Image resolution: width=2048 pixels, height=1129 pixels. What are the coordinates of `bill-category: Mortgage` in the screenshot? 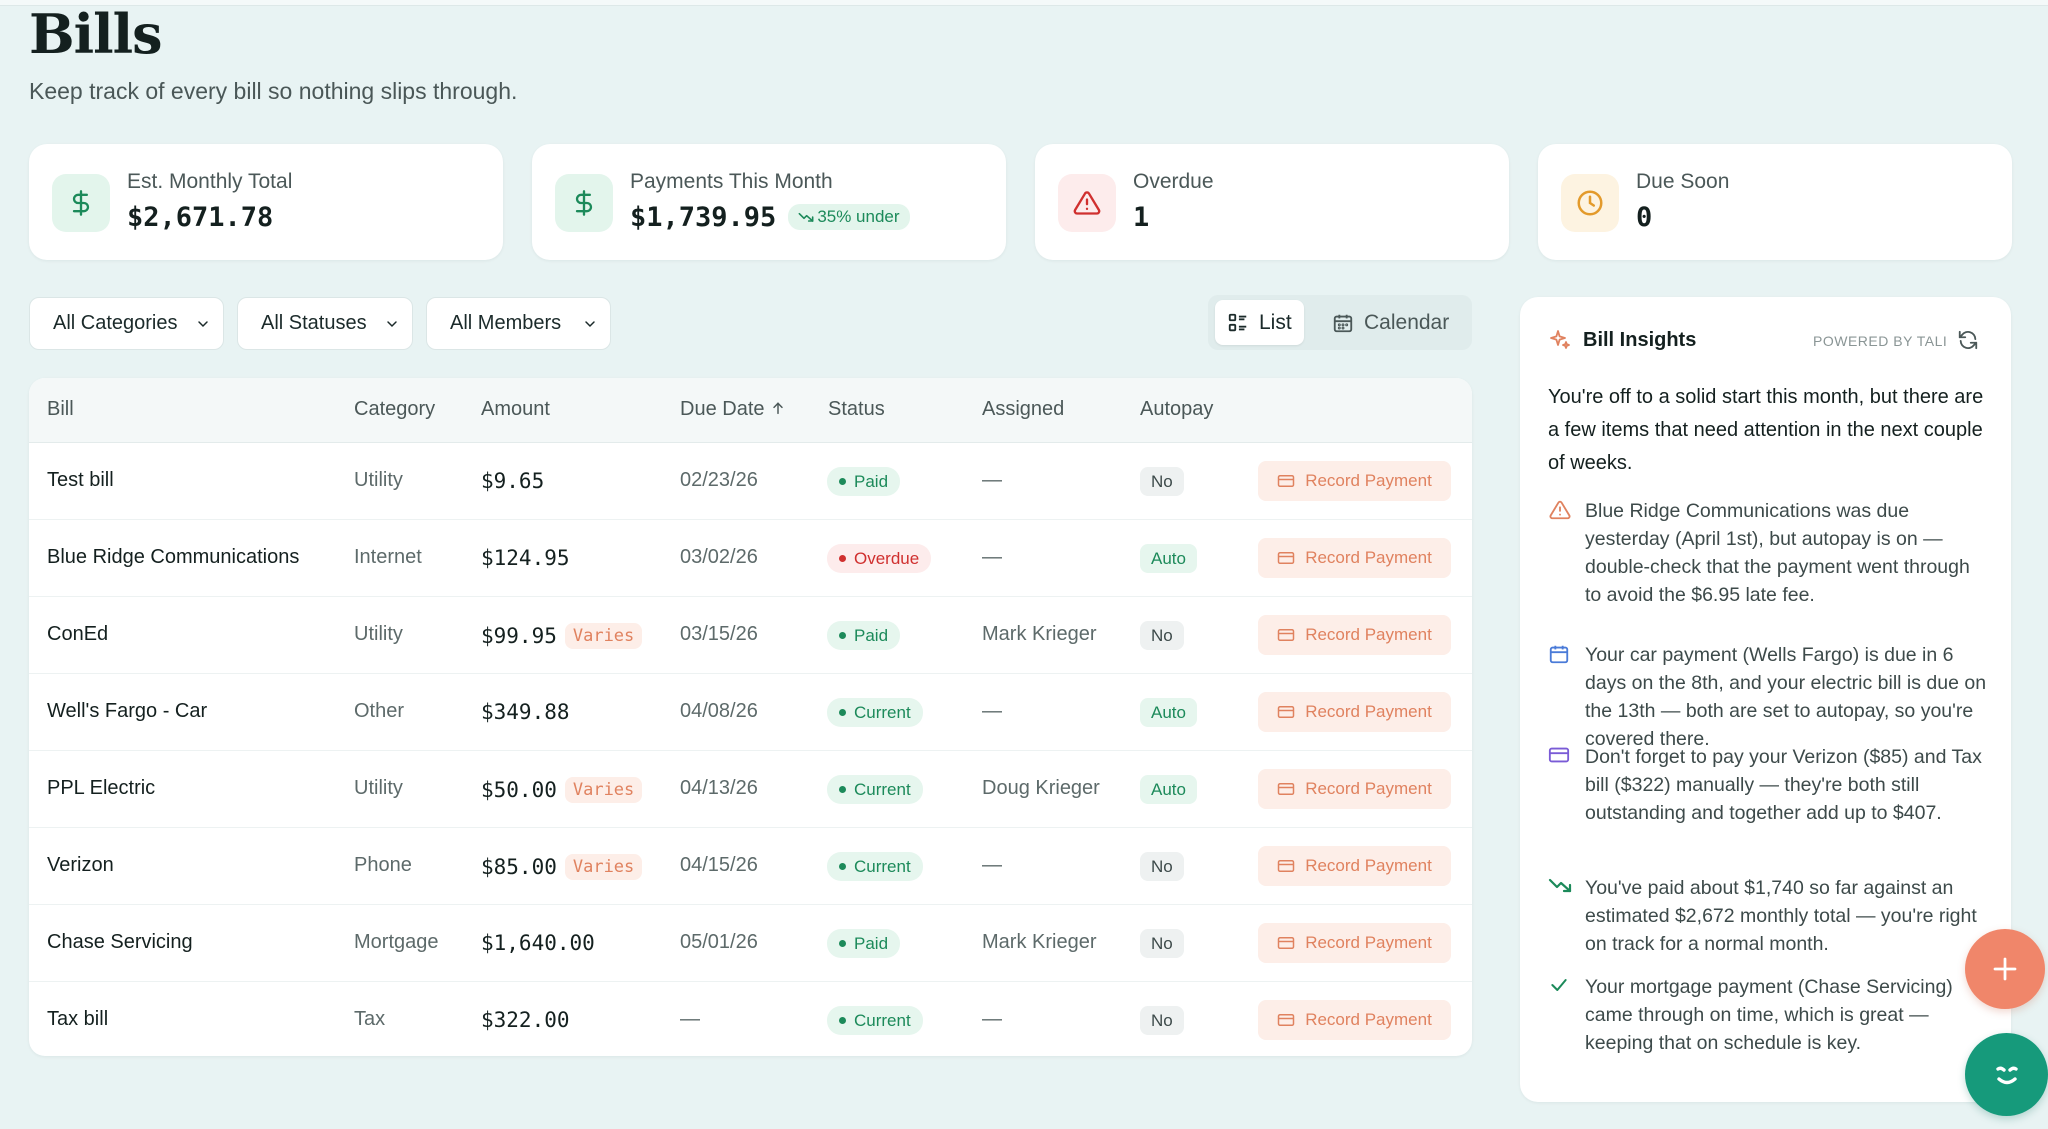 It's located at (396, 942).